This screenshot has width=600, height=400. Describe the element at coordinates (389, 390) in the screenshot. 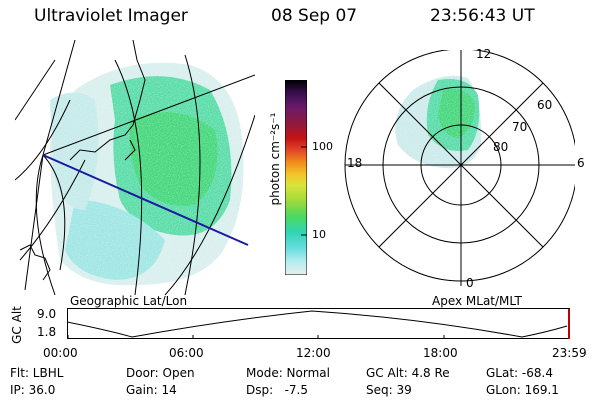

I see `seq-info: Seq: 39` at that location.